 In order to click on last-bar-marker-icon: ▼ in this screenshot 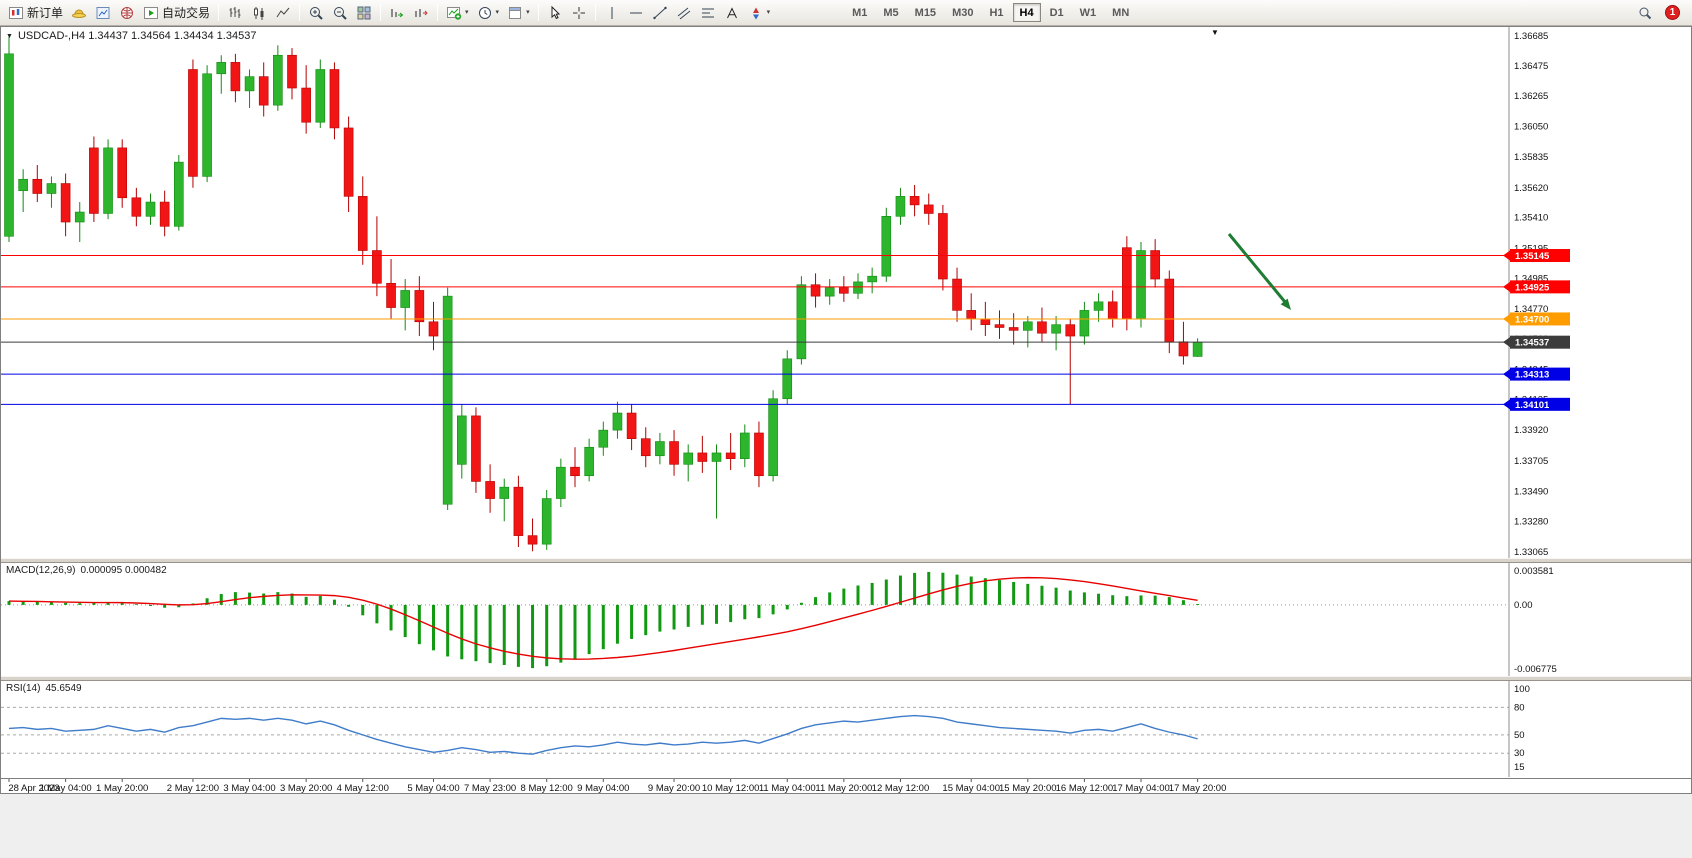, I will do `click(1215, 32)`.